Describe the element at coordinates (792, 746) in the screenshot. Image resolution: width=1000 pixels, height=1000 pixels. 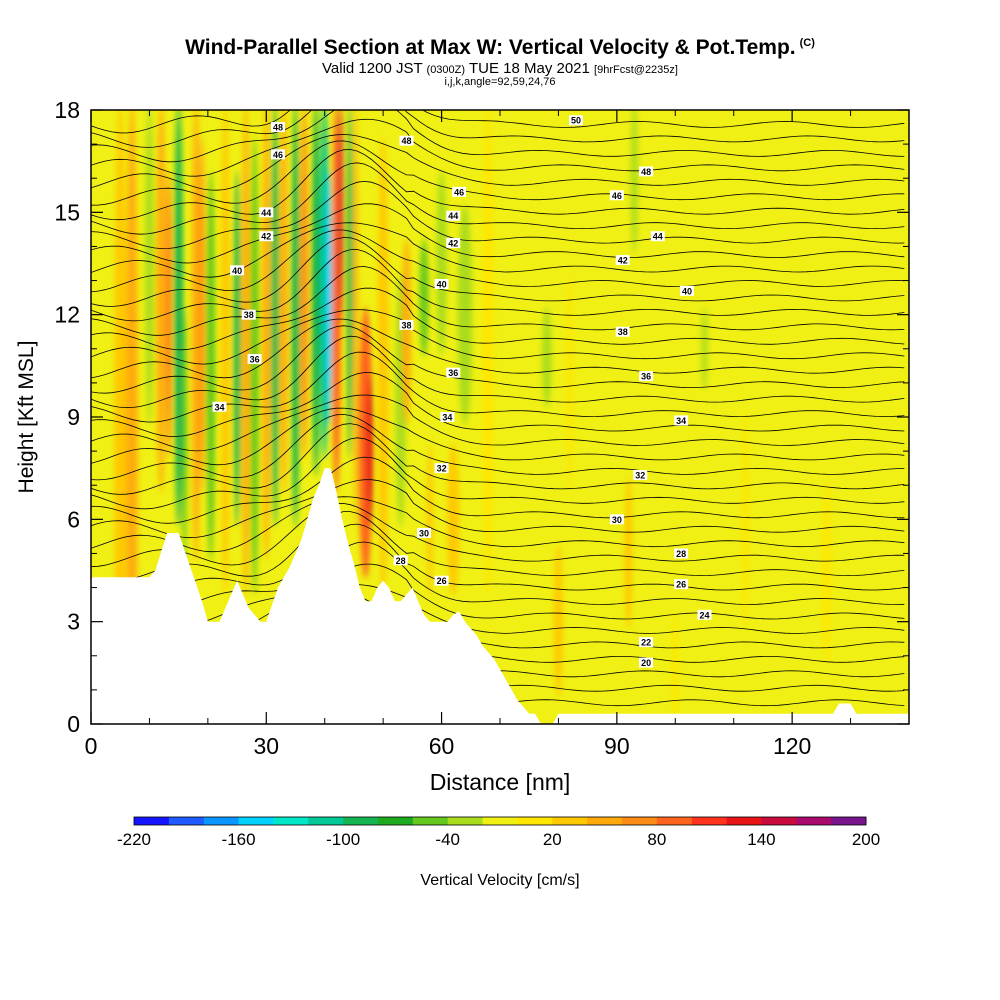
I see `x-tick-label: 120` at that location.